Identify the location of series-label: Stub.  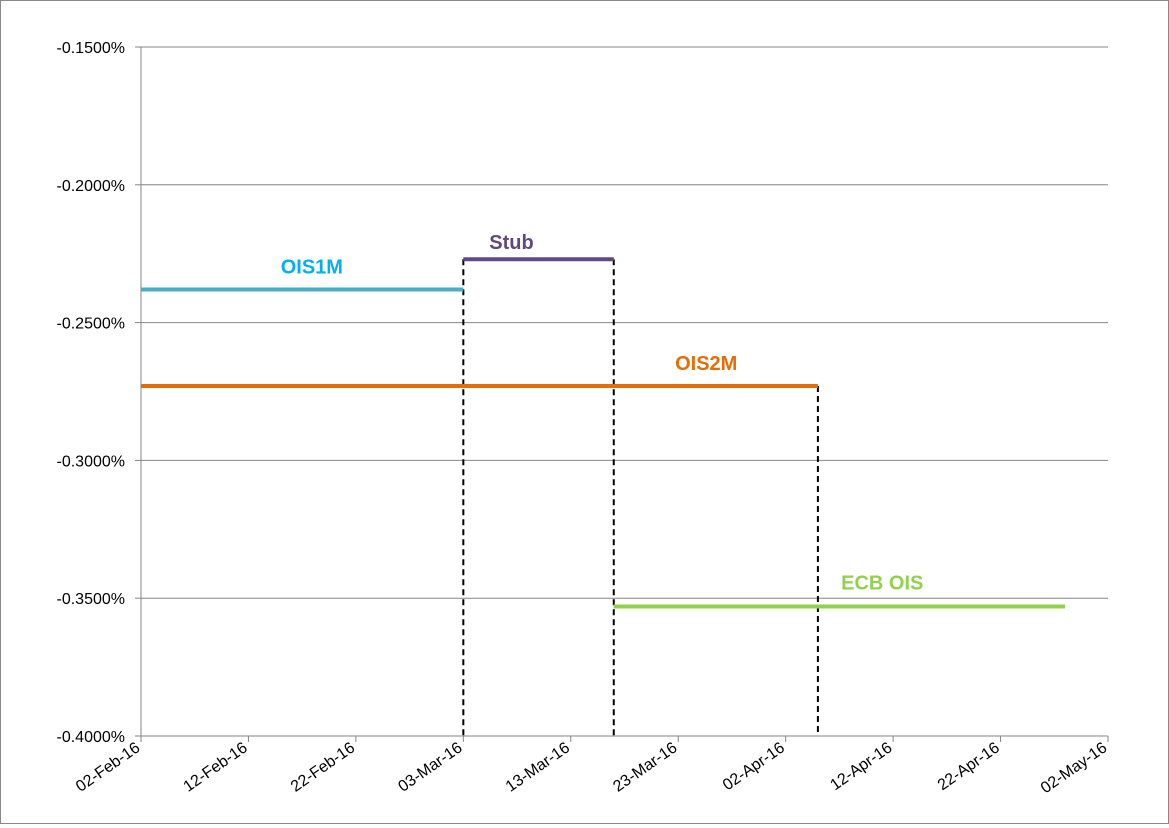
(511, 243).